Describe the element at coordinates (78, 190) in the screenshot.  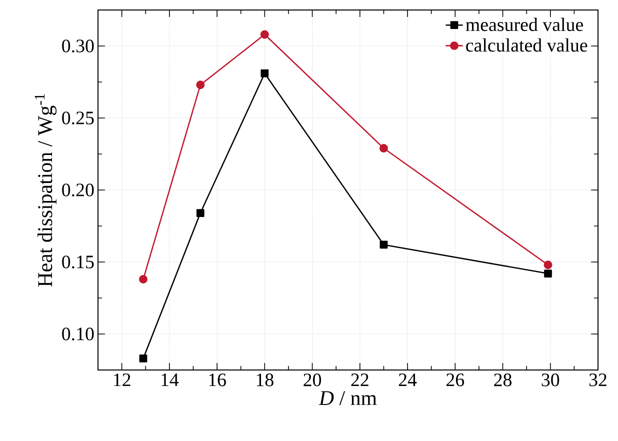
I see `y-tick-label: 0.20` at that location.